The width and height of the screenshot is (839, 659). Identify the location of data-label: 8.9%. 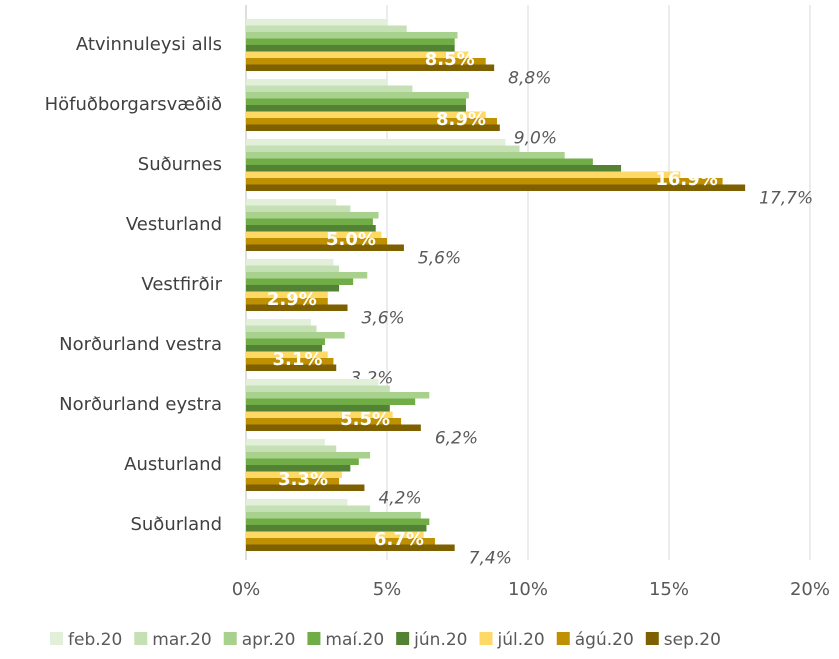
(461, 119).